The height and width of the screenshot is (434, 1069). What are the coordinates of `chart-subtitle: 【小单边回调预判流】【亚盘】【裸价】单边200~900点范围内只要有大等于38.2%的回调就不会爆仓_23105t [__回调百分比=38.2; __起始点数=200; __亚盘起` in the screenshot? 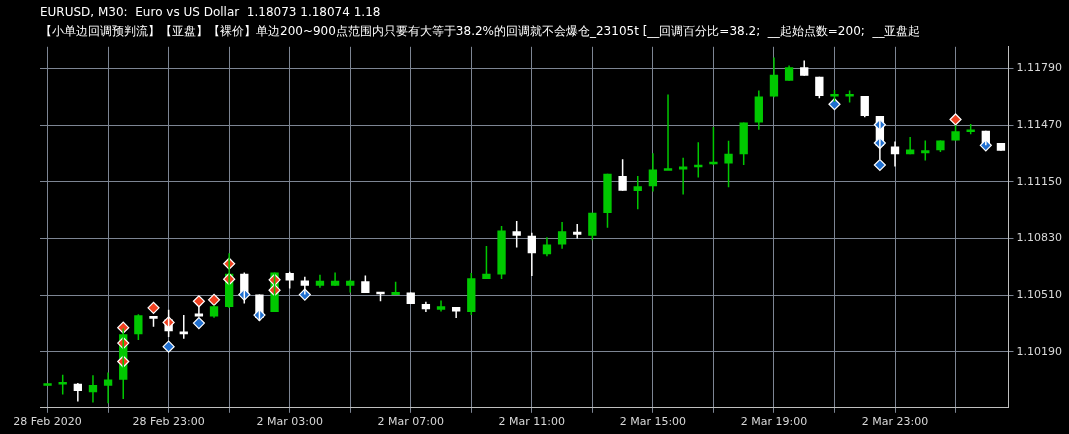 It's located at (480, 30).